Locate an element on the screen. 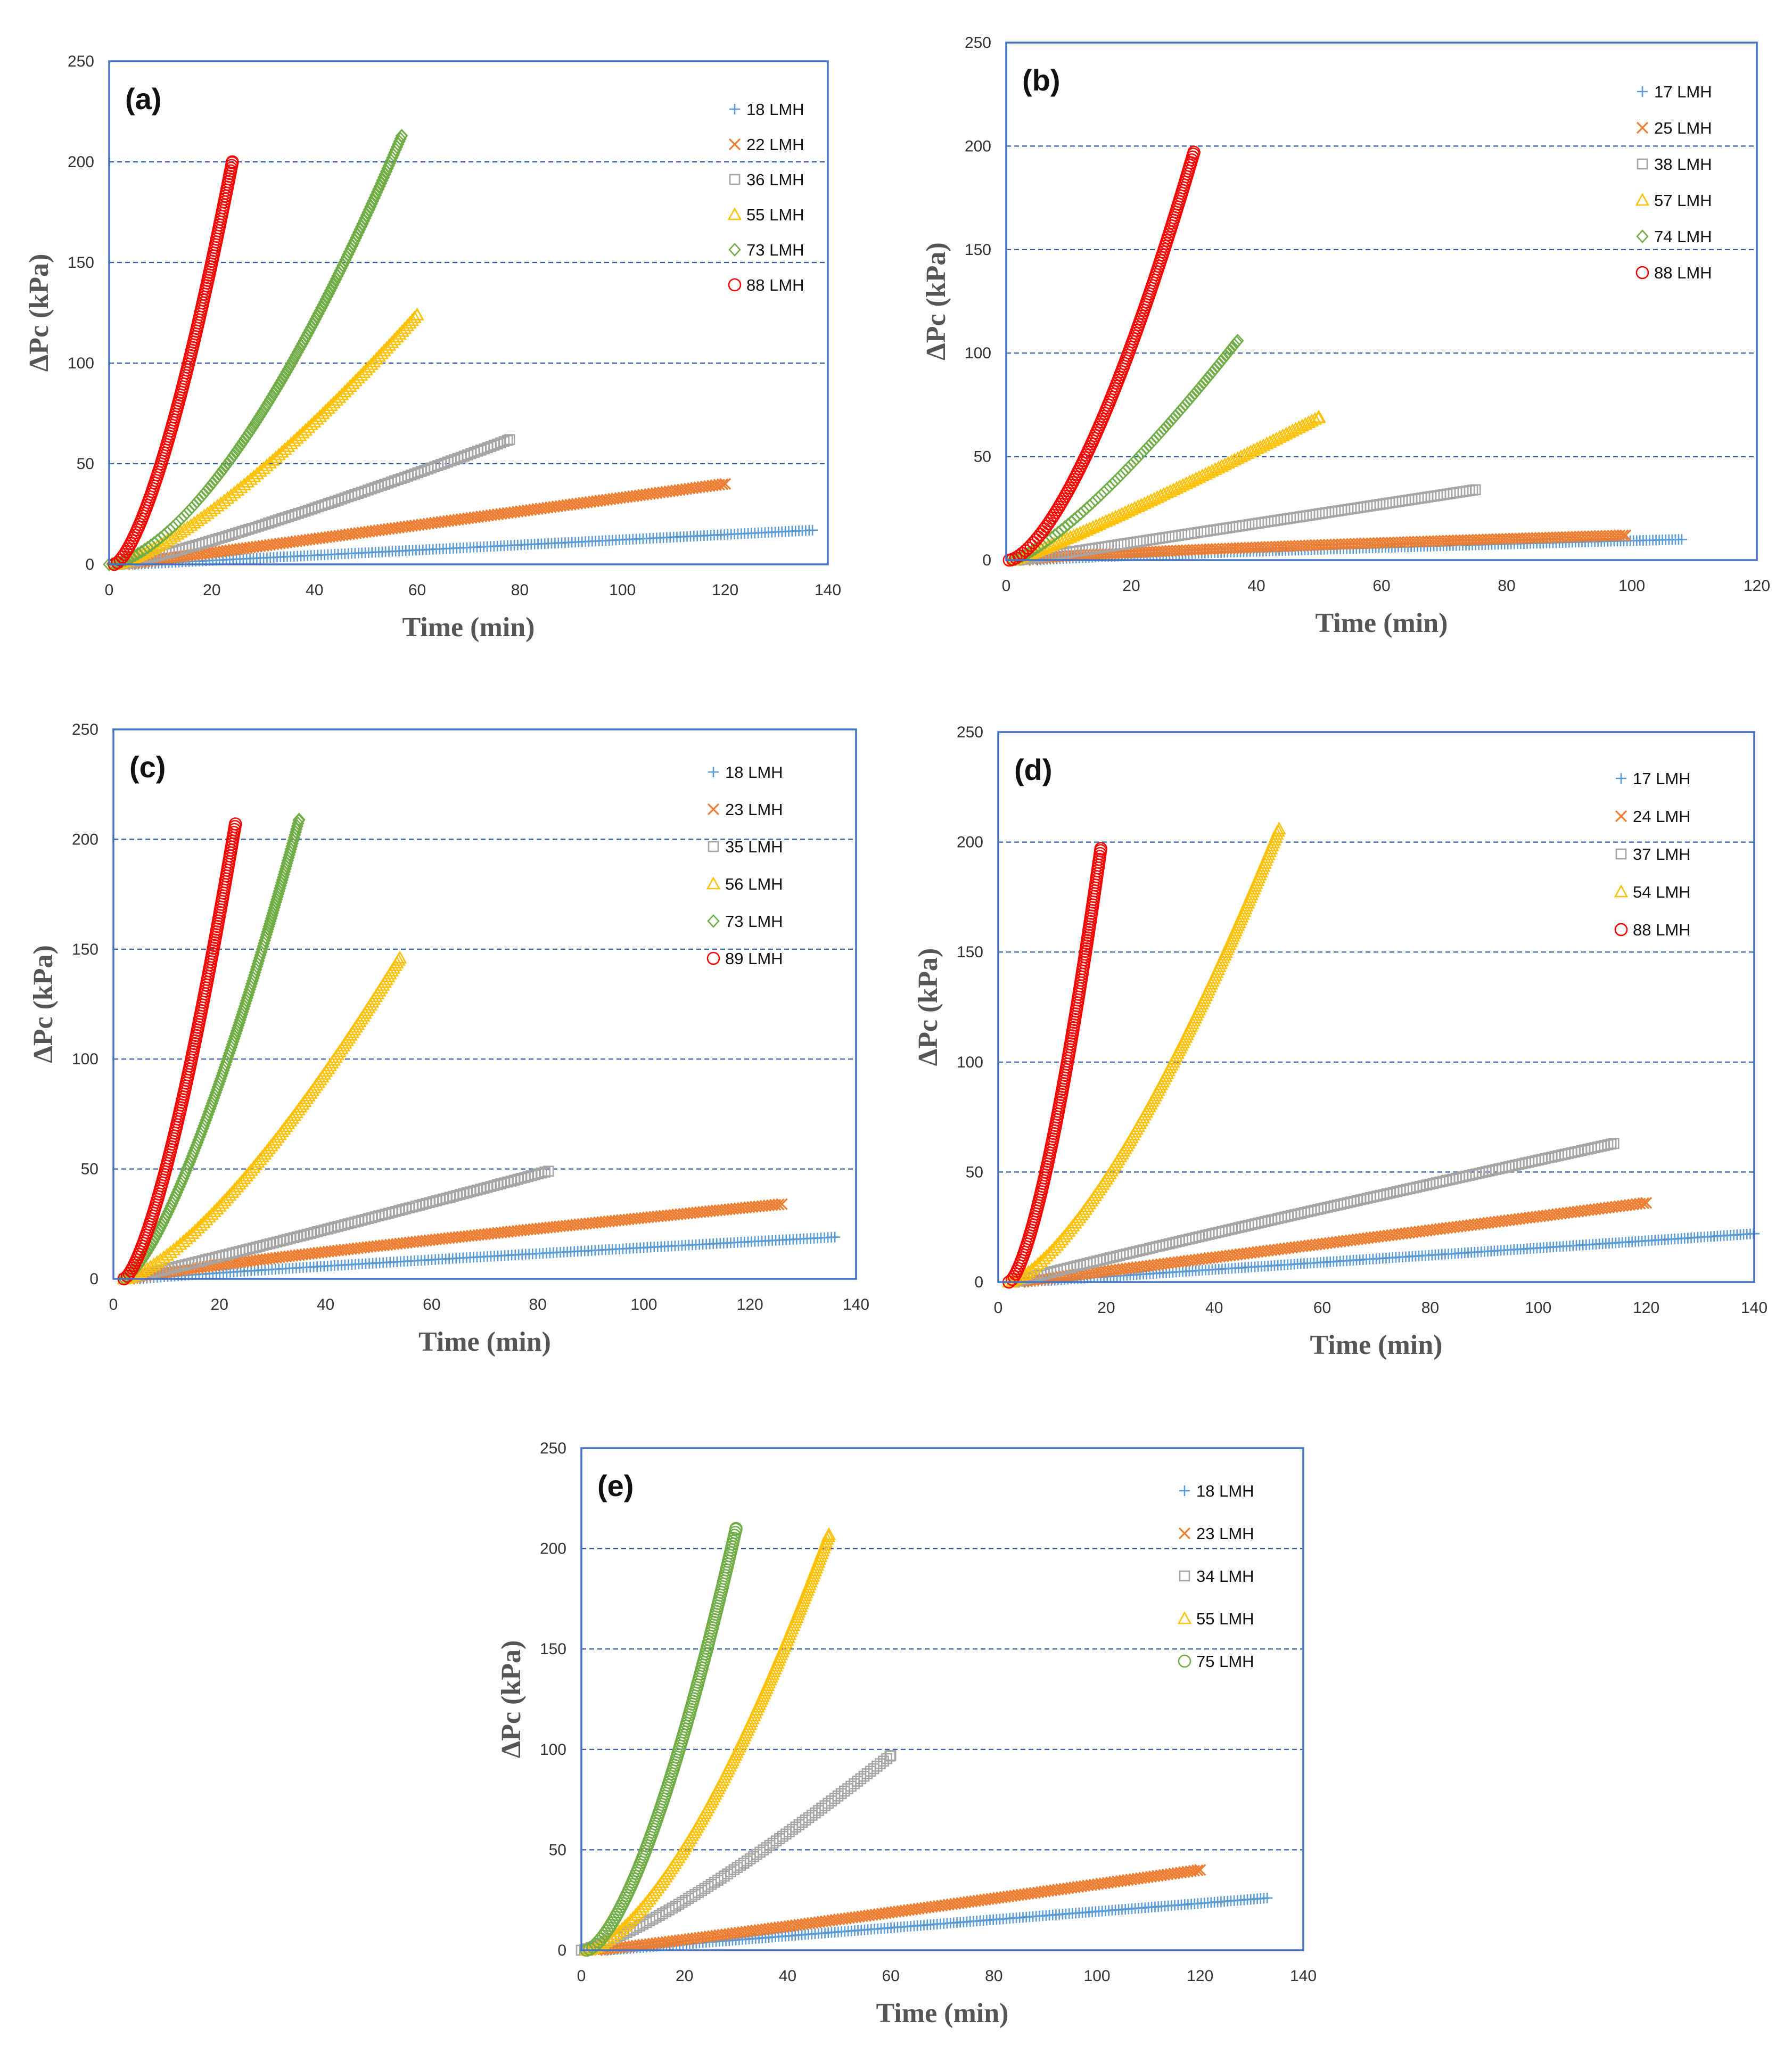 The height and width of the screenshot is (2045, 1792). y-axis-title: ΔPc (kPa) is located at coordinates (43, 1004).